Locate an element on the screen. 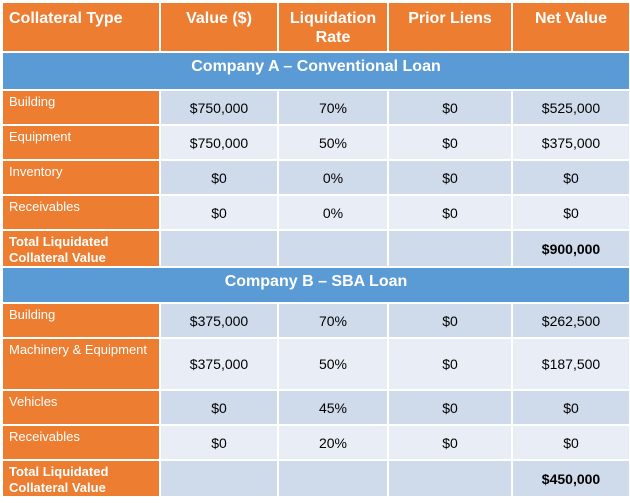 The height and width of the screenshot is (503, 630). table-row: Receivables $0 20% $0 $0 is located at coordinates (315, 442).